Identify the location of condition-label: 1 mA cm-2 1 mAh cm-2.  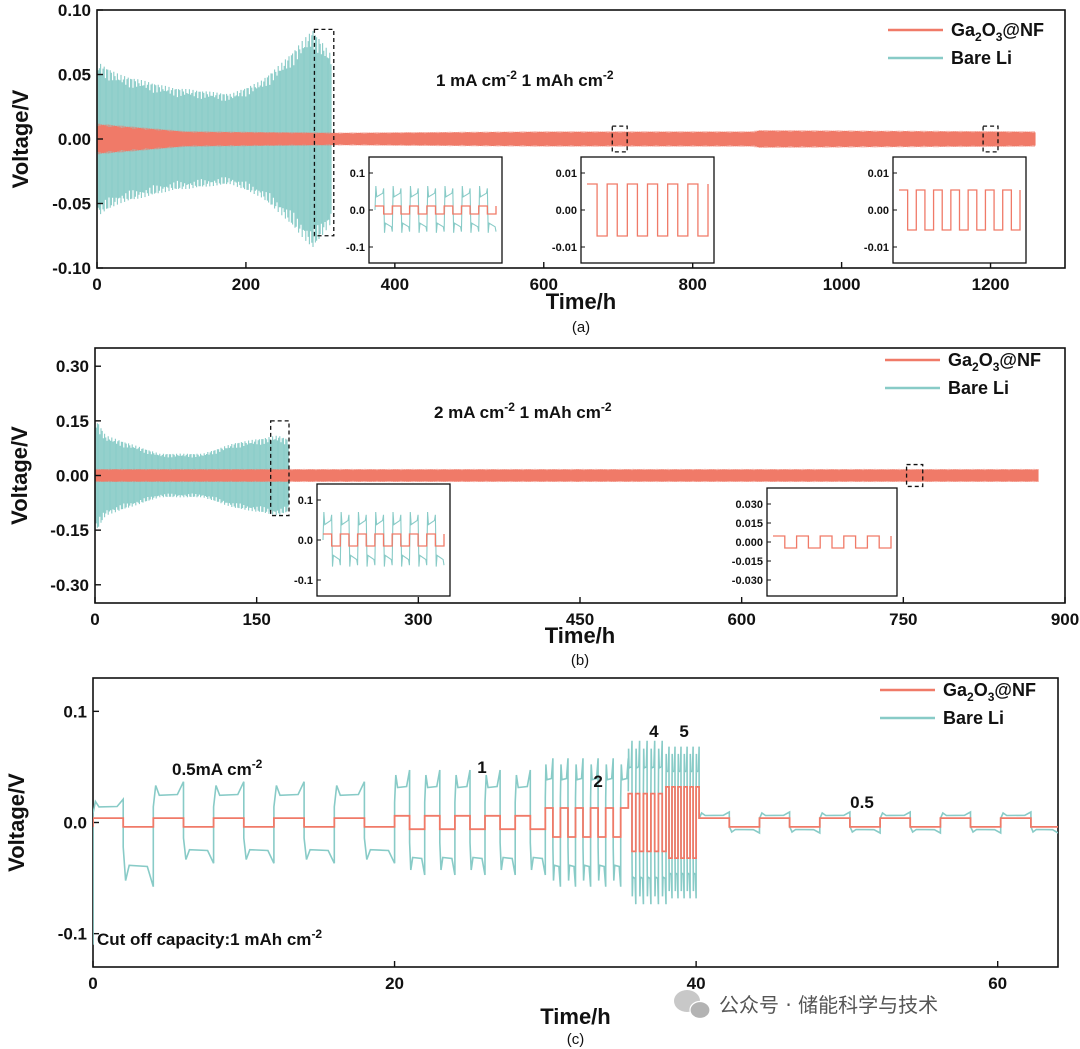
(525, 79).